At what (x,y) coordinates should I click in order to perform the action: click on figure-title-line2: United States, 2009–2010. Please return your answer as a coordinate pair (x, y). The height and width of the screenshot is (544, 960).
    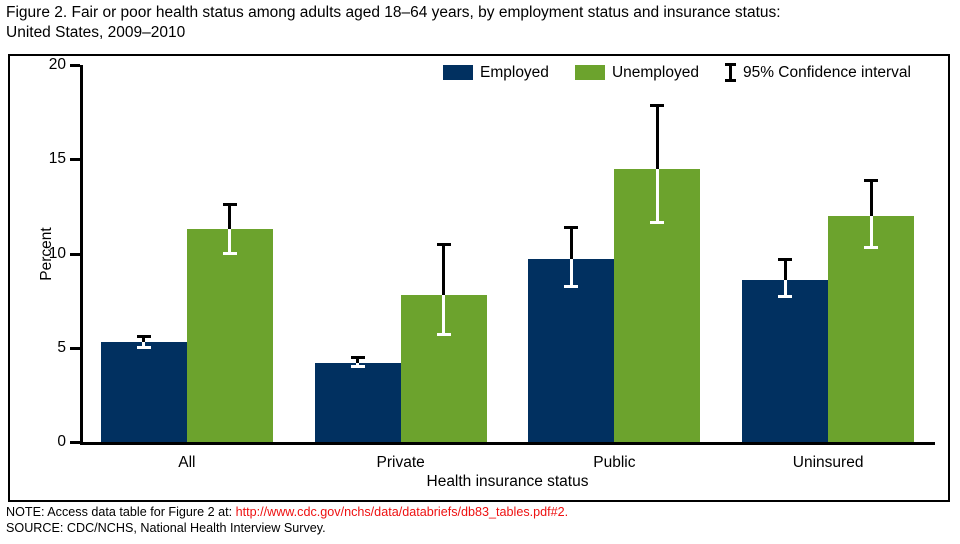
    Looking at the image, I should click on (96, 32).